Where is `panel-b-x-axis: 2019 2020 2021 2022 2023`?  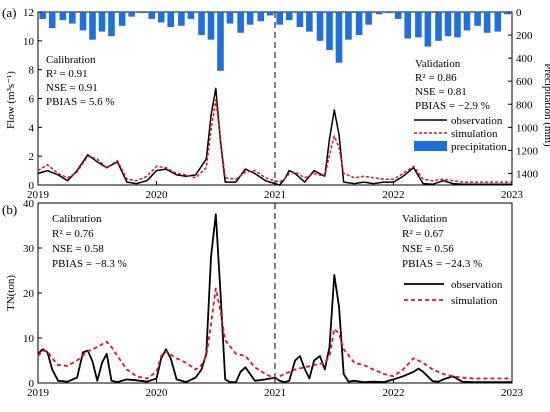 panel-b-x-axis: 2019 2020 2021 2022 2023 is located at coordinates (275, 389).